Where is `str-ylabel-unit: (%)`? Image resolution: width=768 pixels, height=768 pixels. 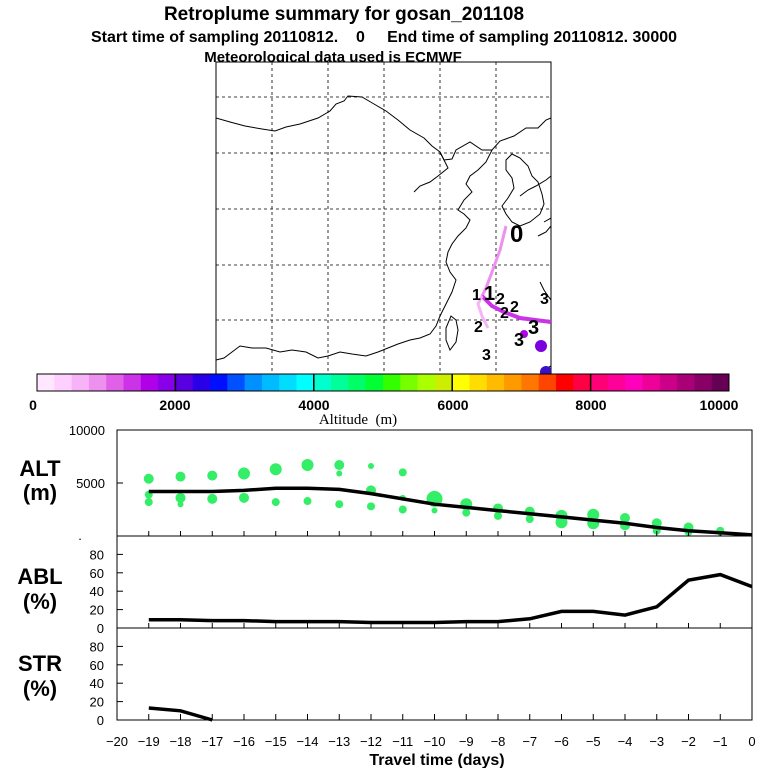 str-ylabel-unit: (%) is located at coordinates (40, 688).